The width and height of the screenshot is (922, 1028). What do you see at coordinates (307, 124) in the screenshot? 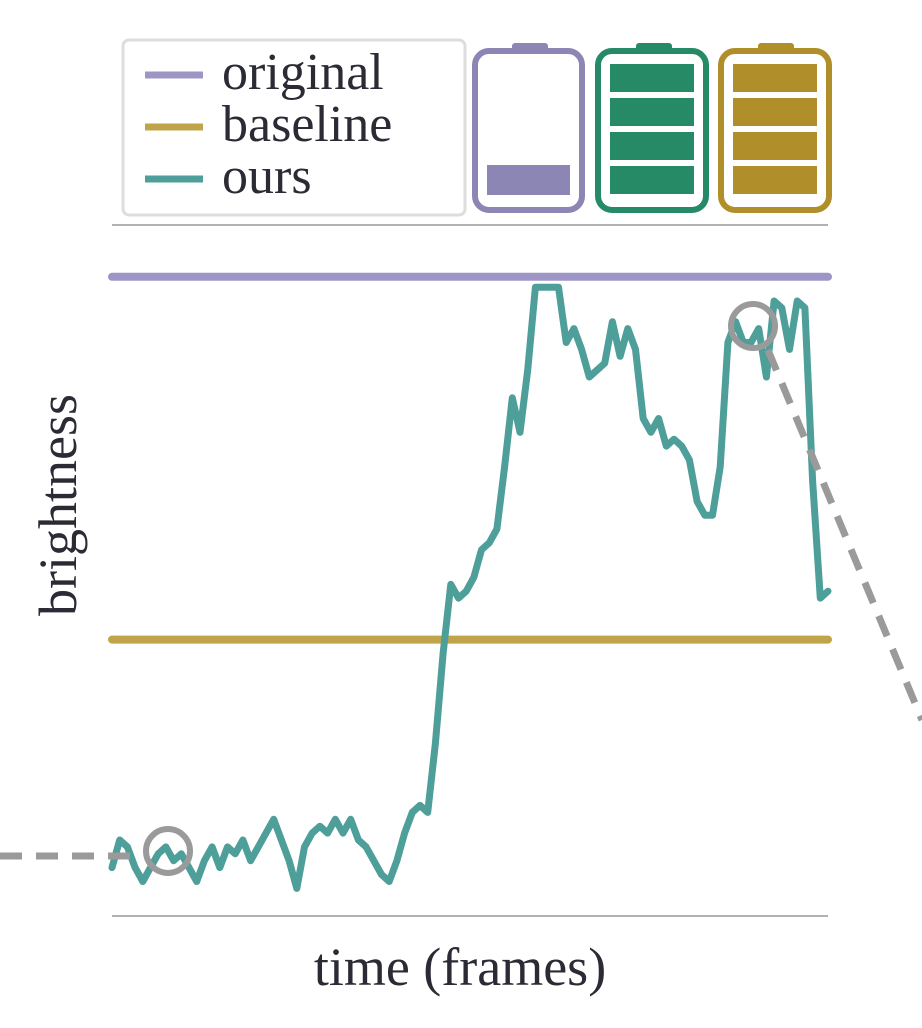
I see `legend-label: baseline` at bounding box center [307, 124].